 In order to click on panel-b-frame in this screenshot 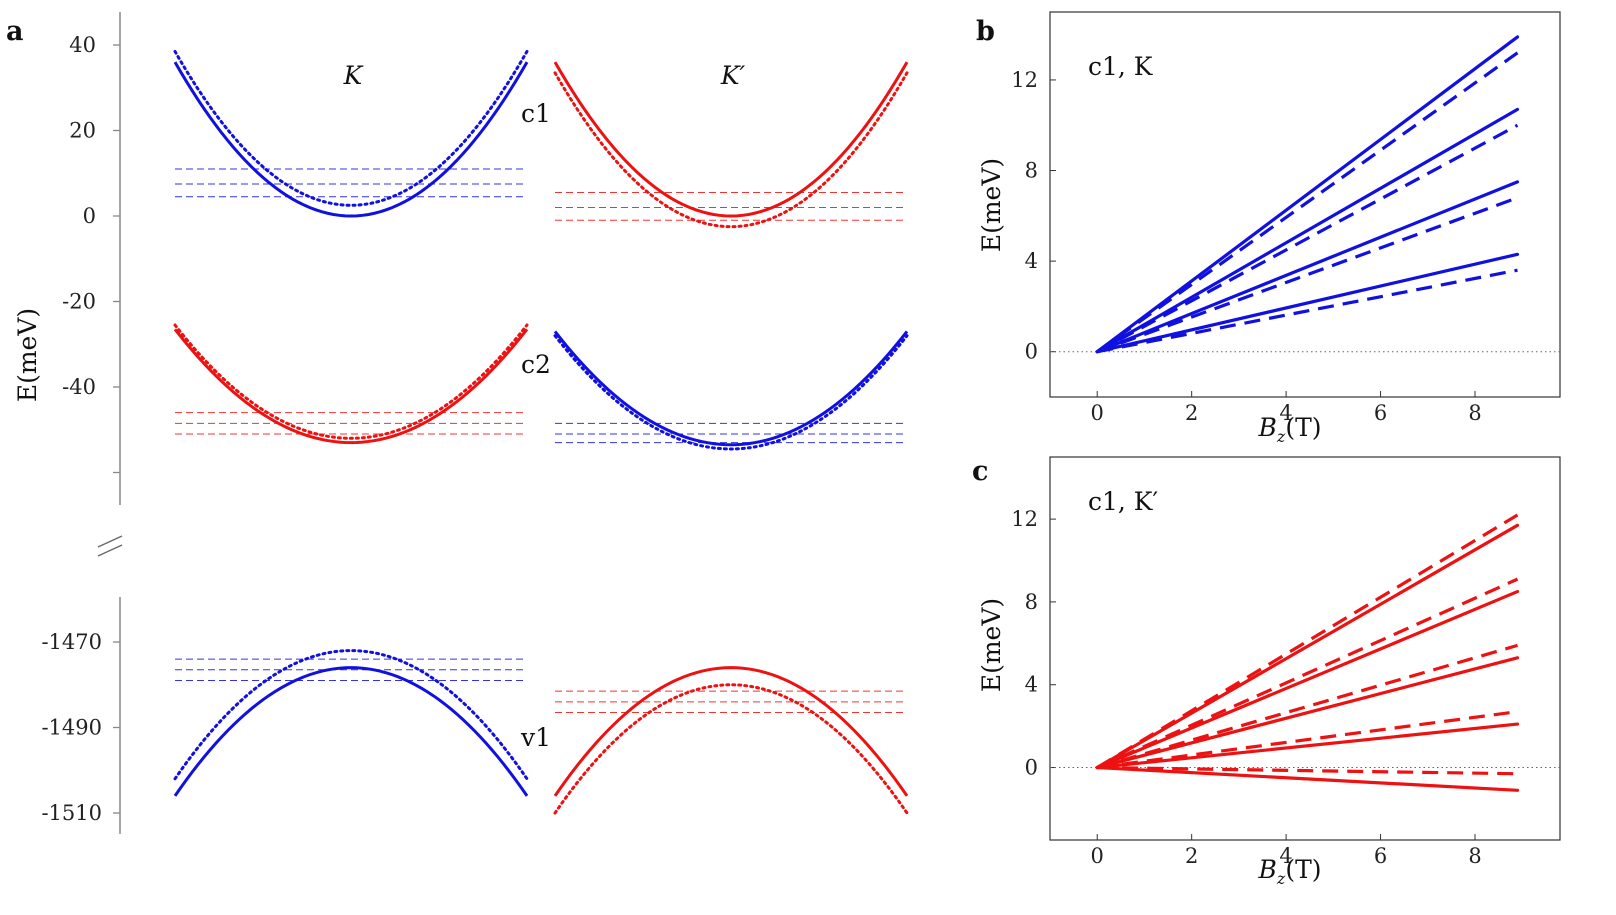, I will do `click(1305, 204)`.